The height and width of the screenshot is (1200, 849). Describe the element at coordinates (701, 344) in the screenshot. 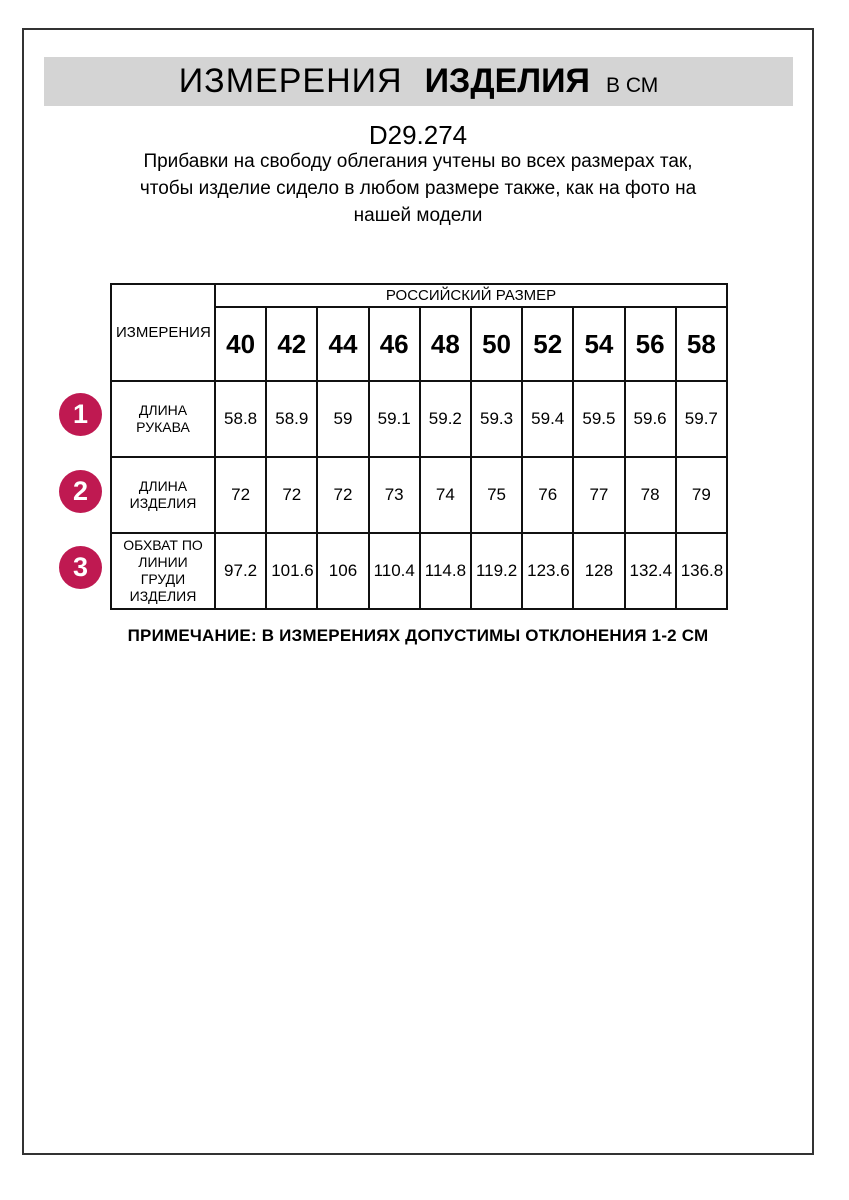

I see `size-header-cell: 58` at that location.